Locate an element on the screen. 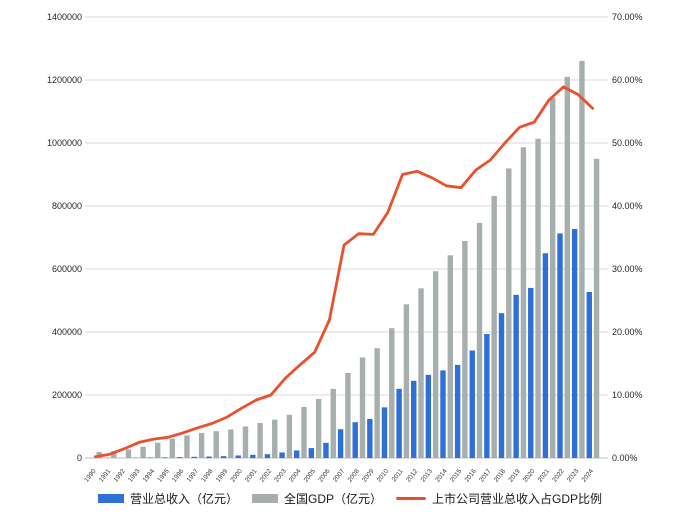  svg-text: 0 is located at coordinates (79, 458).